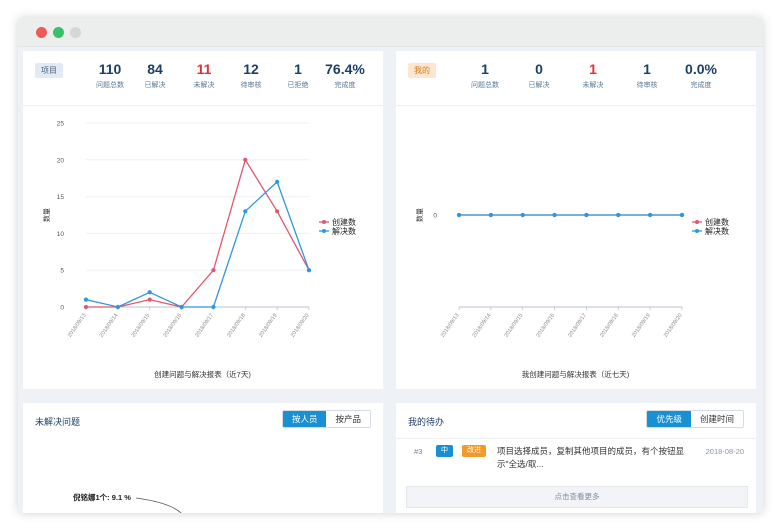 The image size is (780, 528). Describe the element at coordinates (724, 451) in the screenshot. I see `todo-date: 2018-08-20` at that location.